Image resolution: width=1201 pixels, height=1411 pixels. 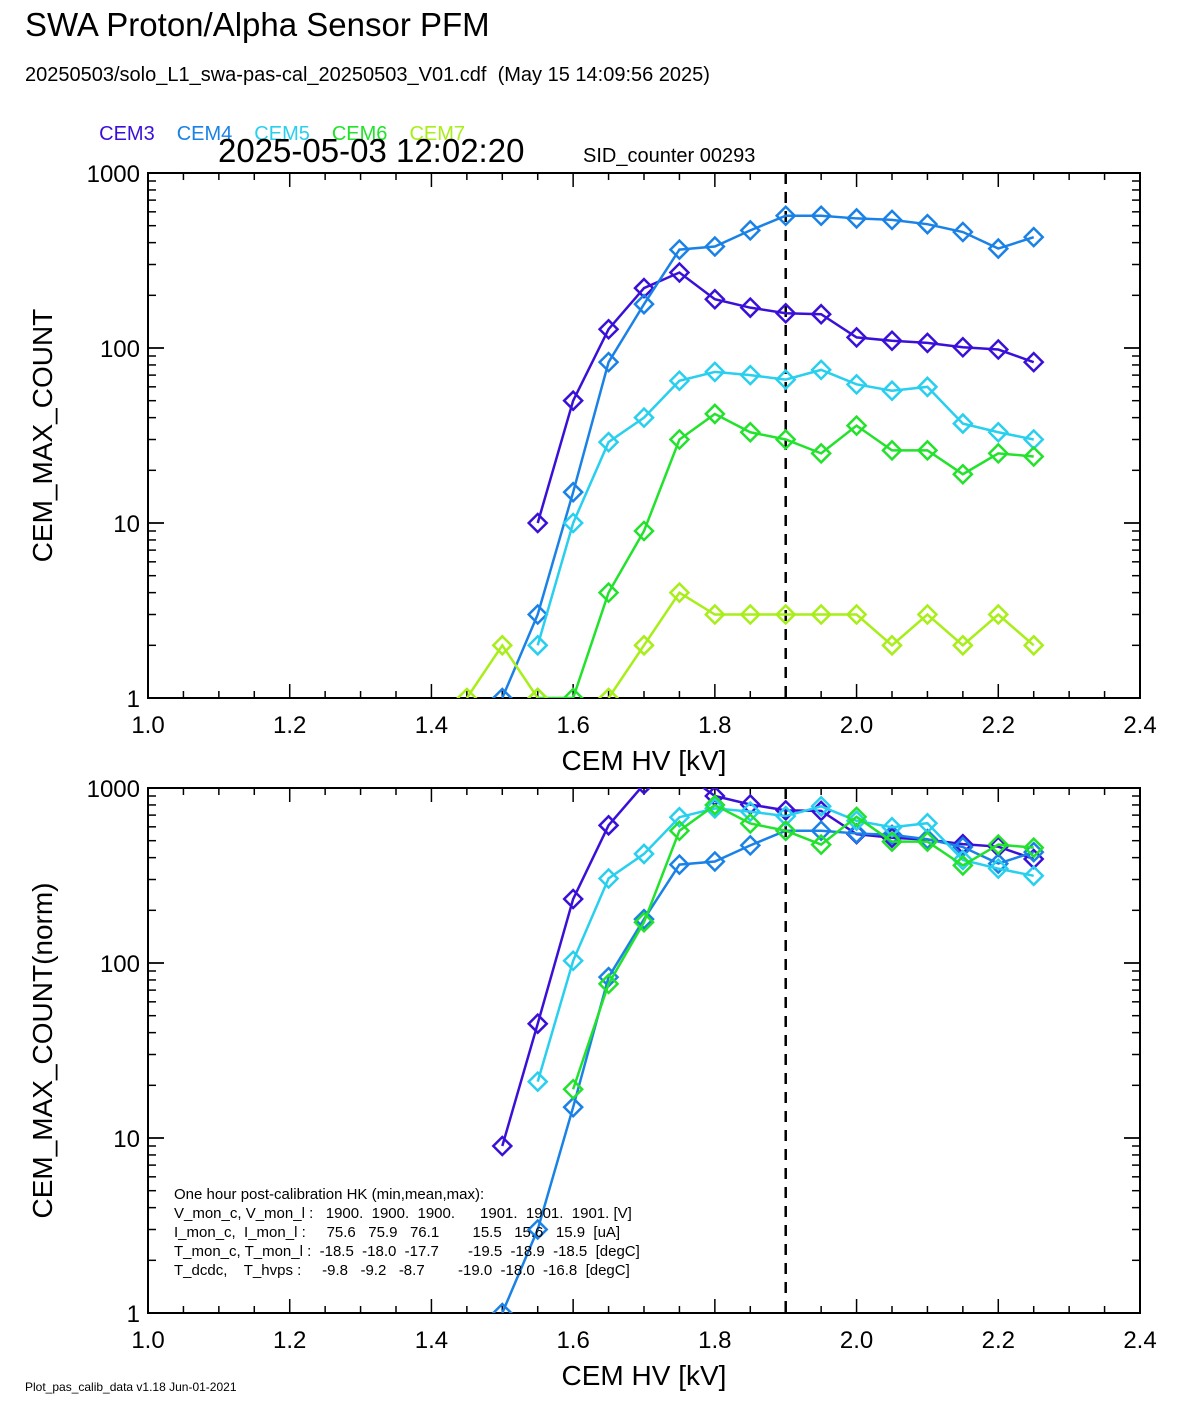 I want to click on y-tick-label: 10, so click(x=126, y=1139).